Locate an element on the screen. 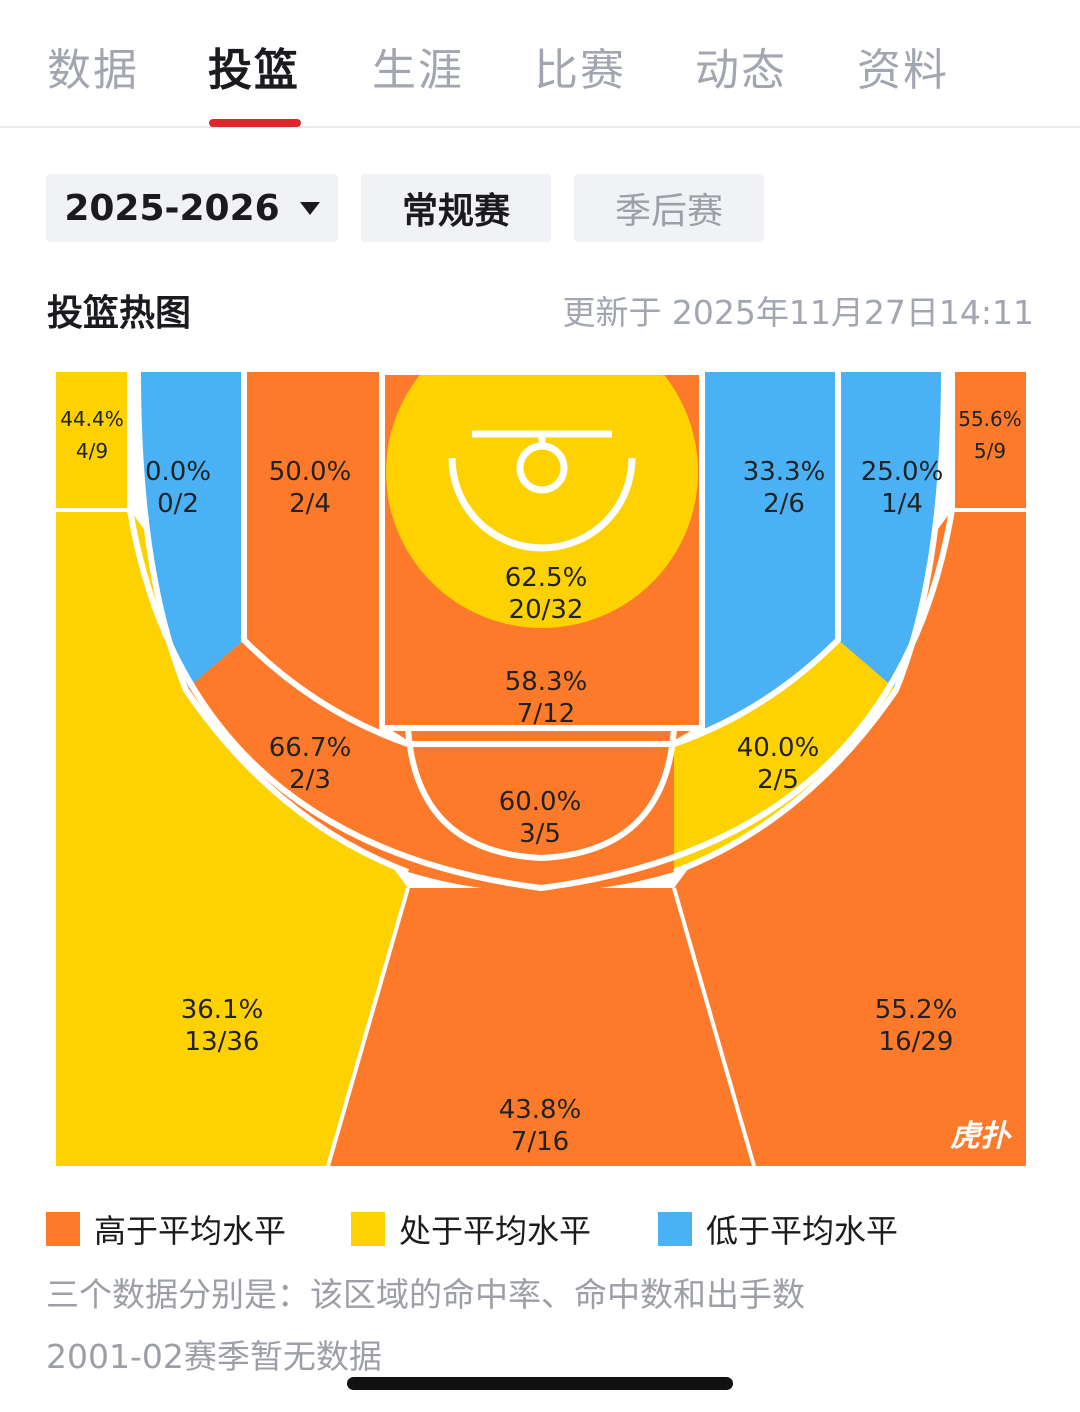 The height and width of the screenshot is (1412, 1080). tab-data: 数据 is located at coordinates (93, 70).